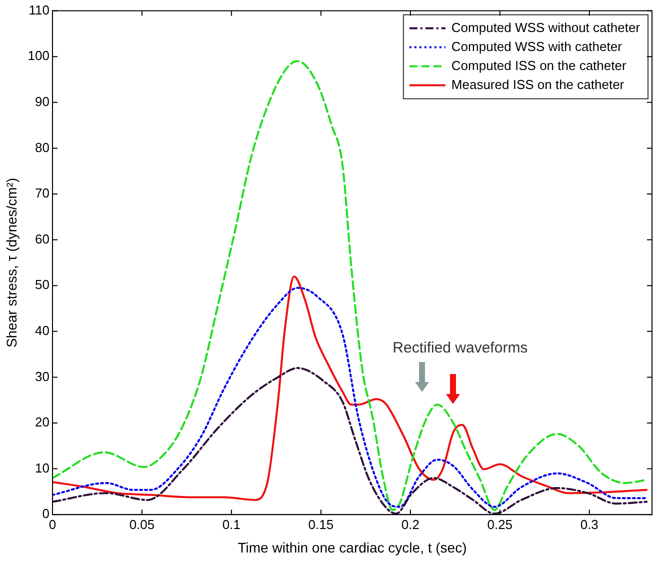  I want to click on y-tick-label: 80, so click(42, 147).